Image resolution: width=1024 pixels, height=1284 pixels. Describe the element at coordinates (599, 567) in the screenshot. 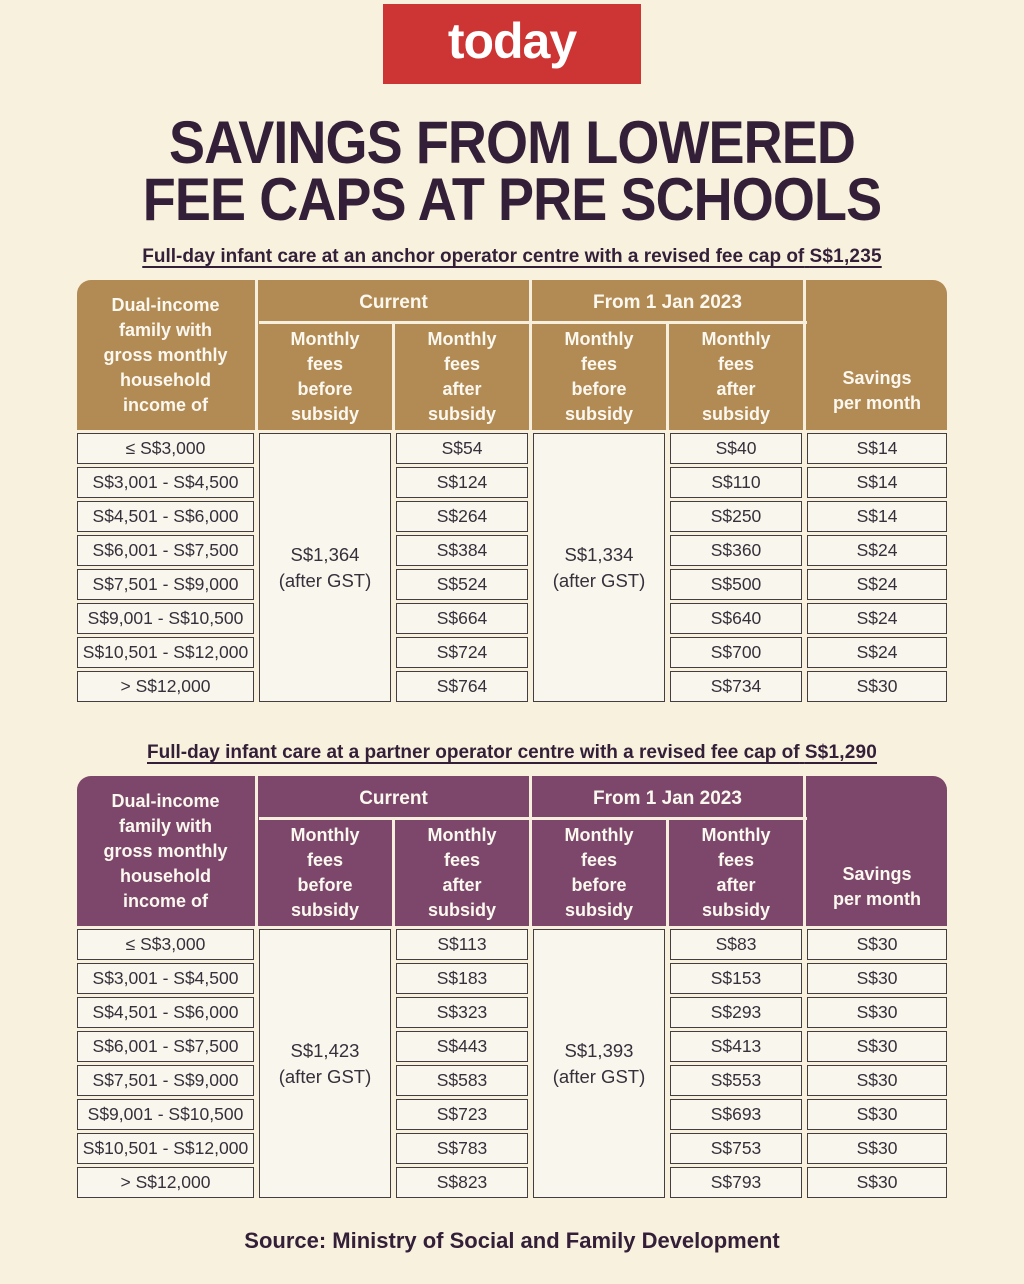

I see `new-fees-before-subsidy-cell: S$1,334 (after GST)` at that location.